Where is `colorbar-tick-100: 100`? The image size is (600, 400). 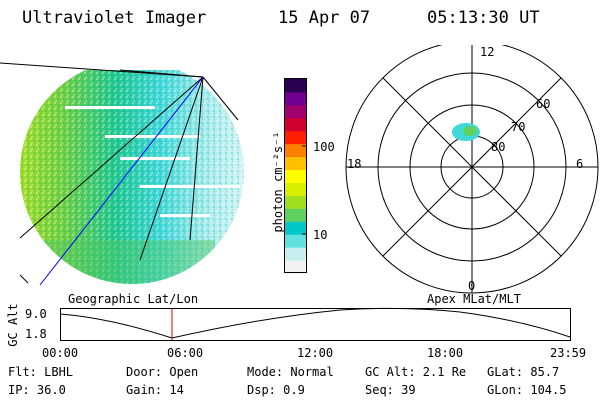 colorbar-tick-100: 100 is located at coordinates (324, 147).